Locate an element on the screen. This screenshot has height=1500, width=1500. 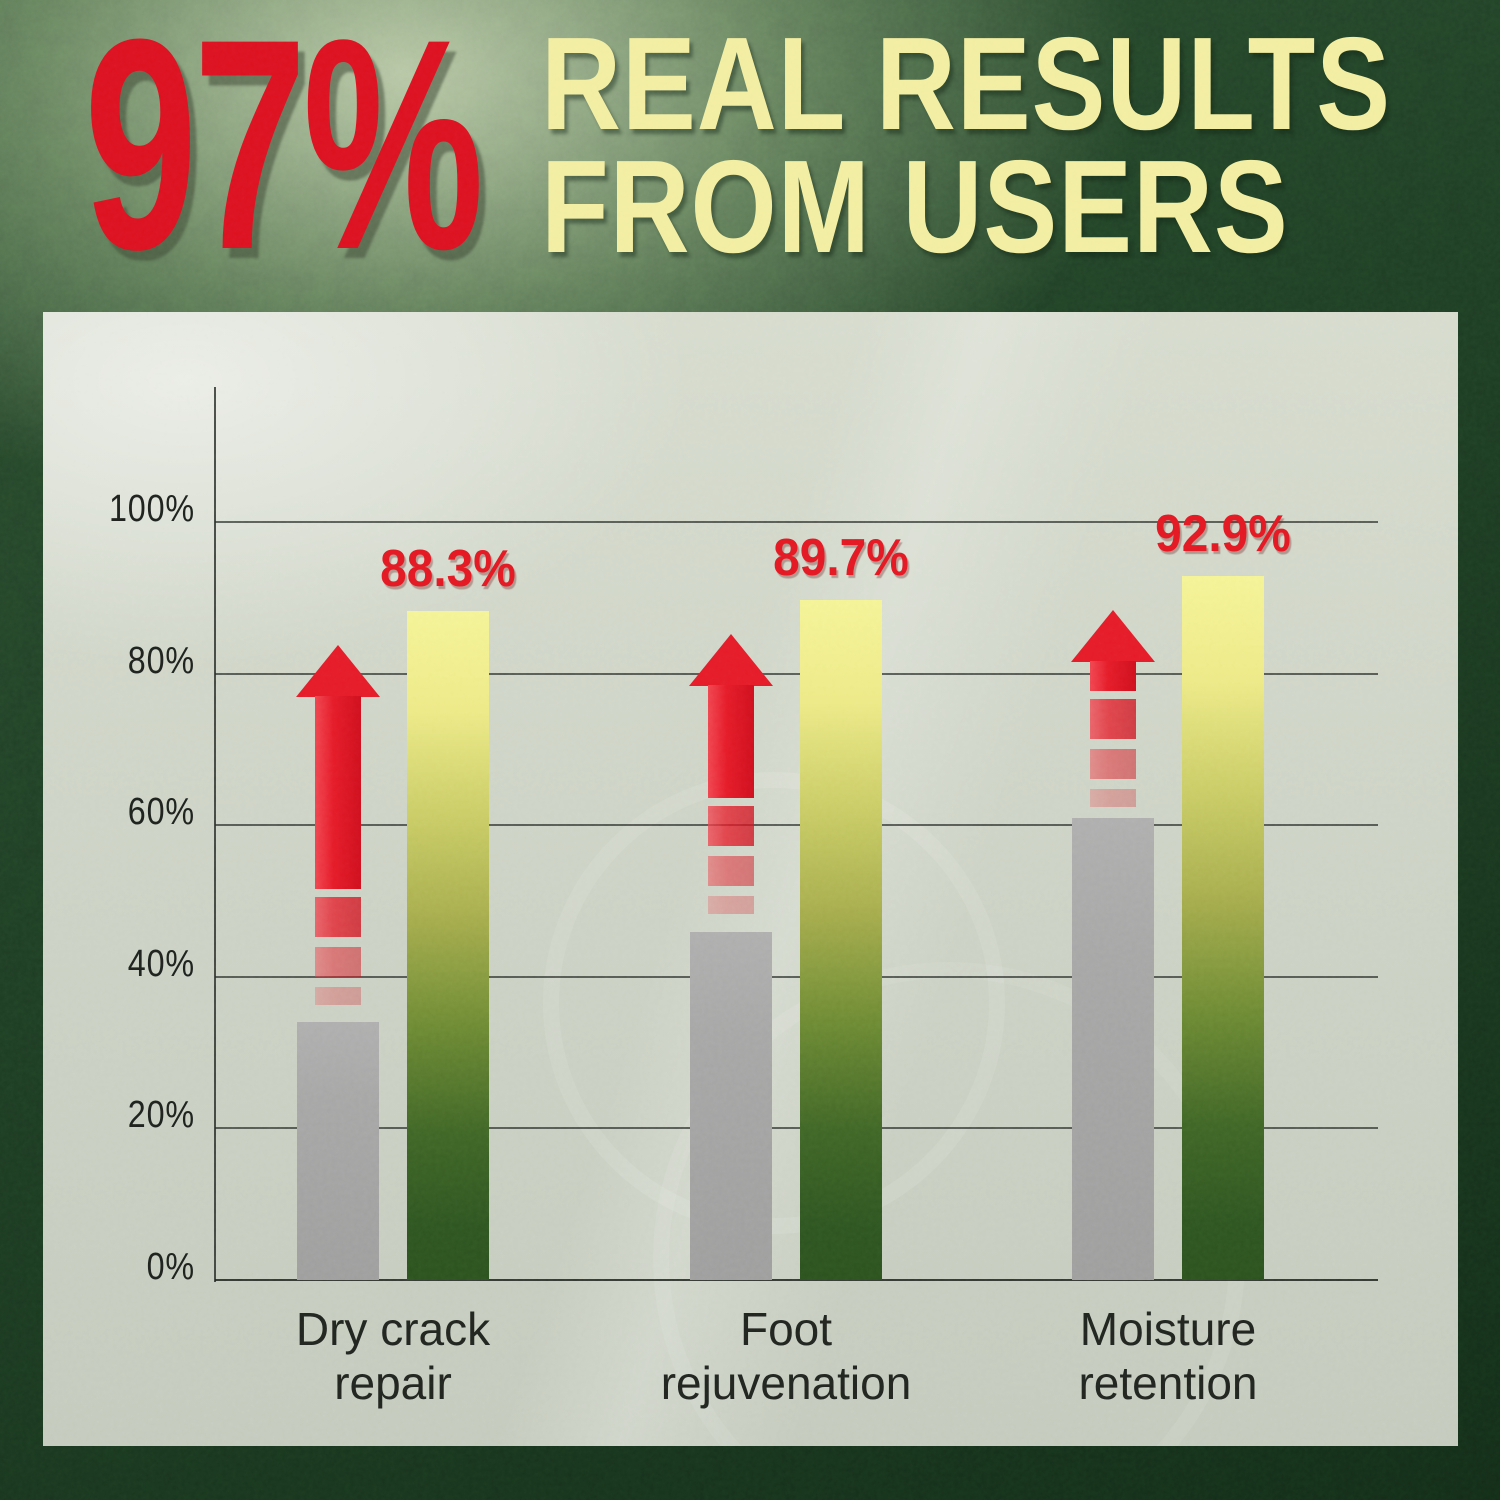
y-tick-label: 100% is located at coordinates (151, 509).